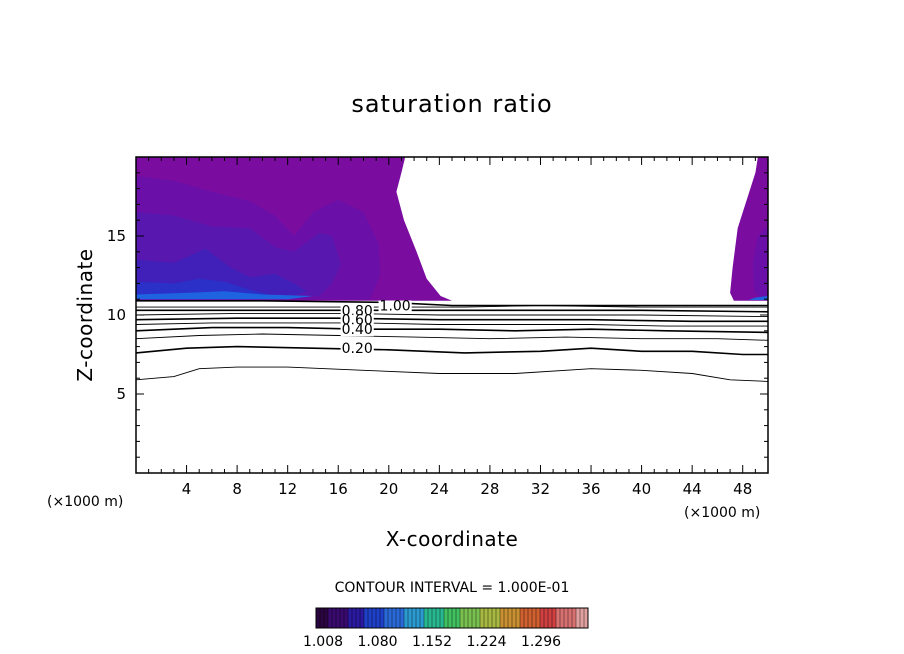 The height and width of the screenshot is (654, 904). What do you see at coordinates (388, 489) in the screenshot?
I see `x-tick-label: 20` at bounding box center [388, 489].